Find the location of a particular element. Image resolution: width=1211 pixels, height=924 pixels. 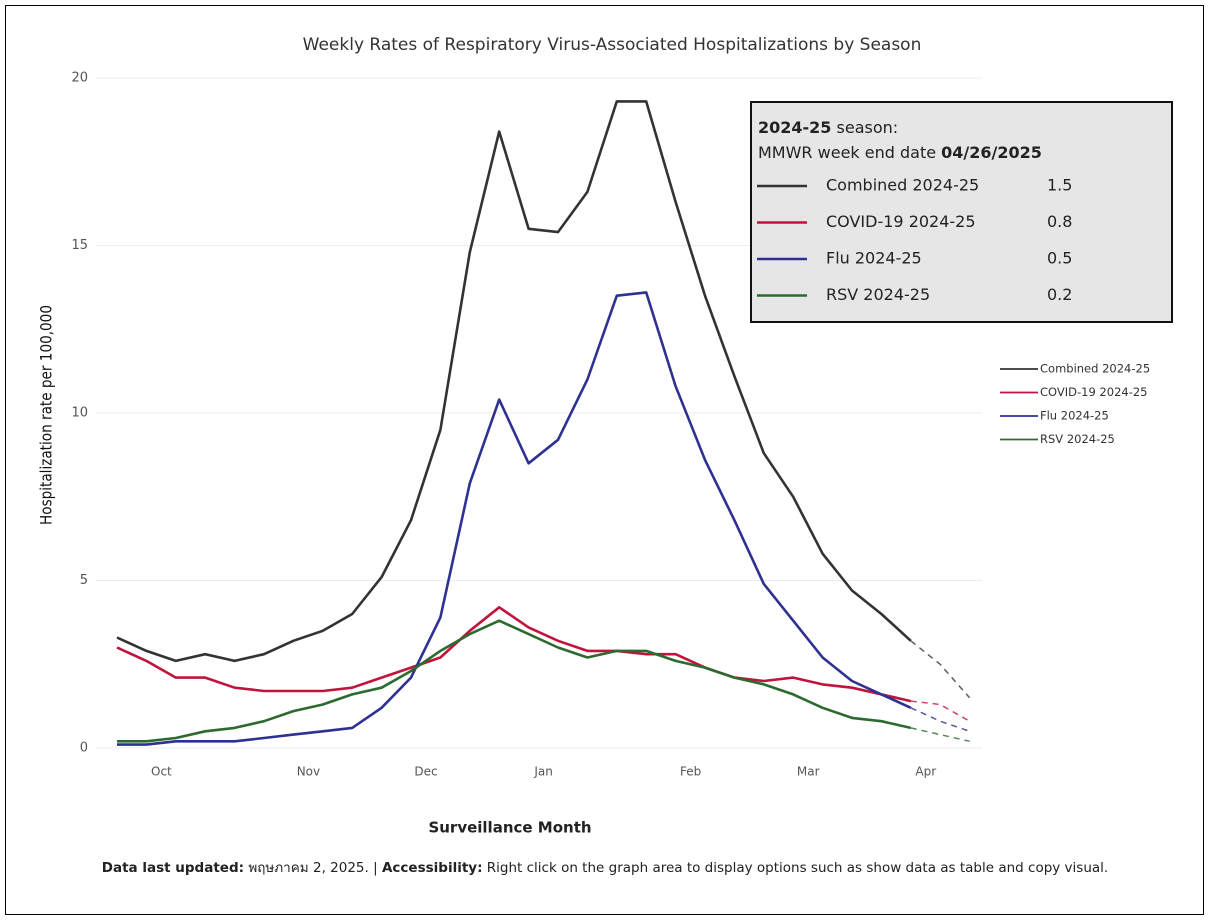

legend-label: RSV 2024-25 is located at coordinates (1077, 439).